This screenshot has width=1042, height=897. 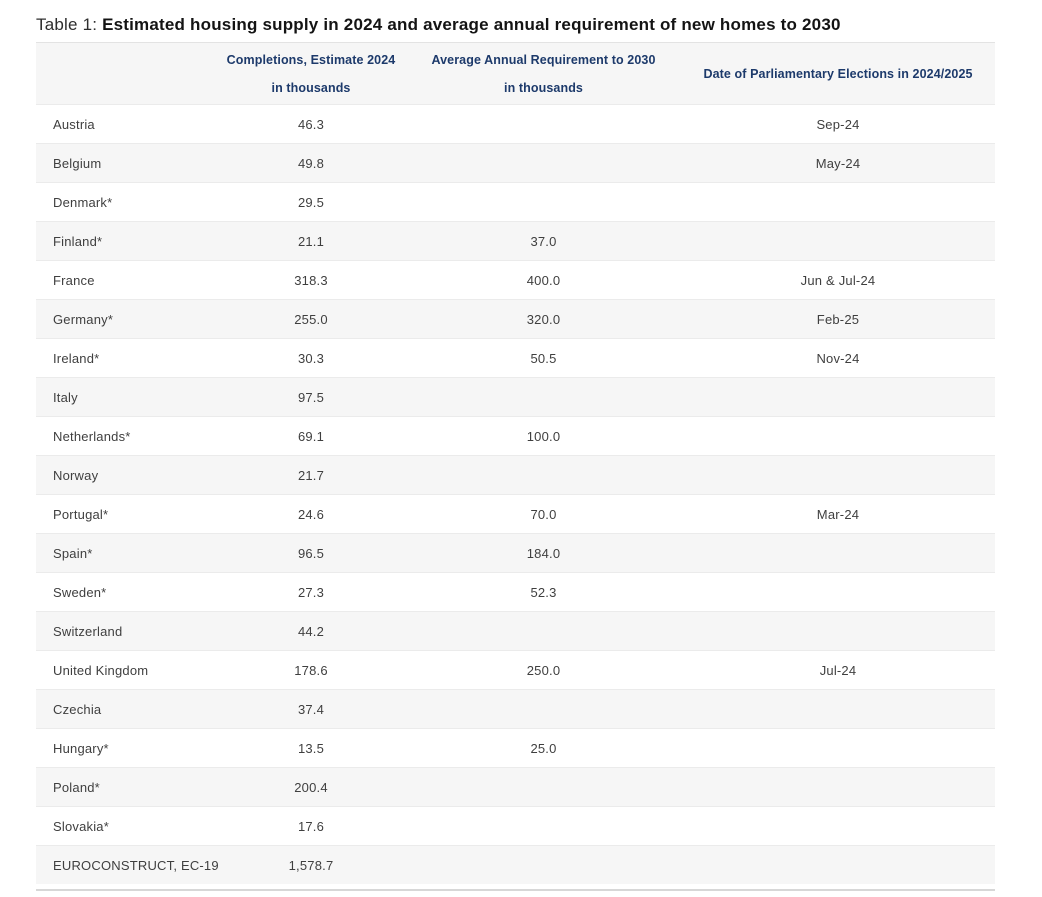 I want to click on country-cell: France, so click(x=74, y=280).